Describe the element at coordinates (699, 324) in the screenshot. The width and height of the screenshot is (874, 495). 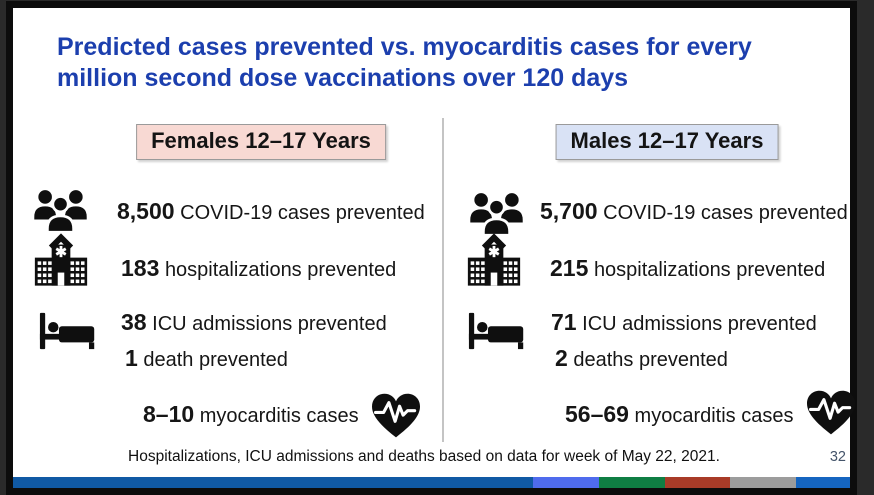
I see `males-icu-label: ICU admissions prevented` at that location.